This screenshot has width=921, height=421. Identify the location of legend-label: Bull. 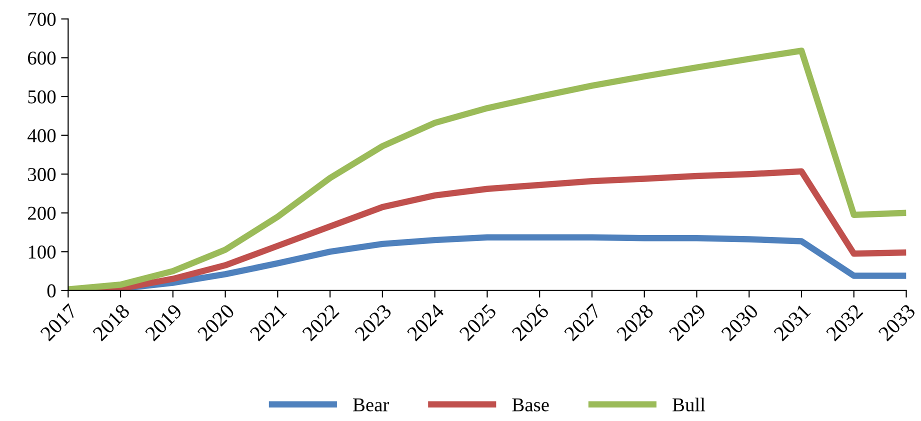
(689, 405).